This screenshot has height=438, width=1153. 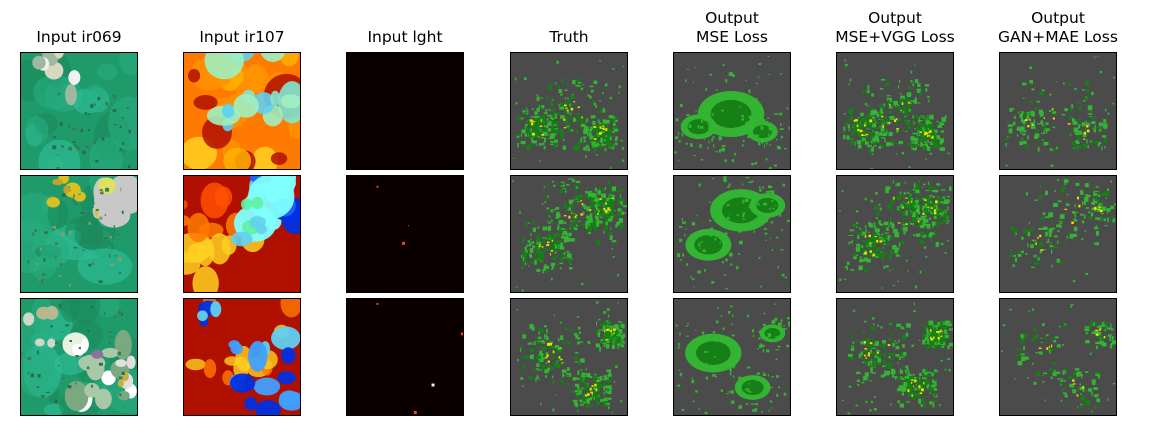 I want to click on column-title-ir107: Input ir107, so click(x=242, y=37).